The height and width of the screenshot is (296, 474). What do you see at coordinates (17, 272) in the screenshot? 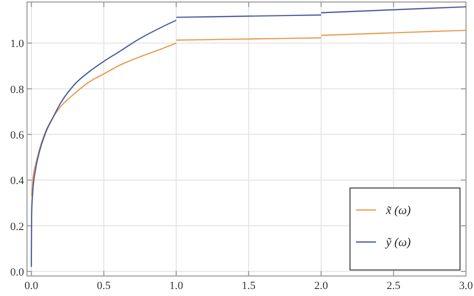
I see `y-tick-label: 0.0` at bounding box center [17, 272].